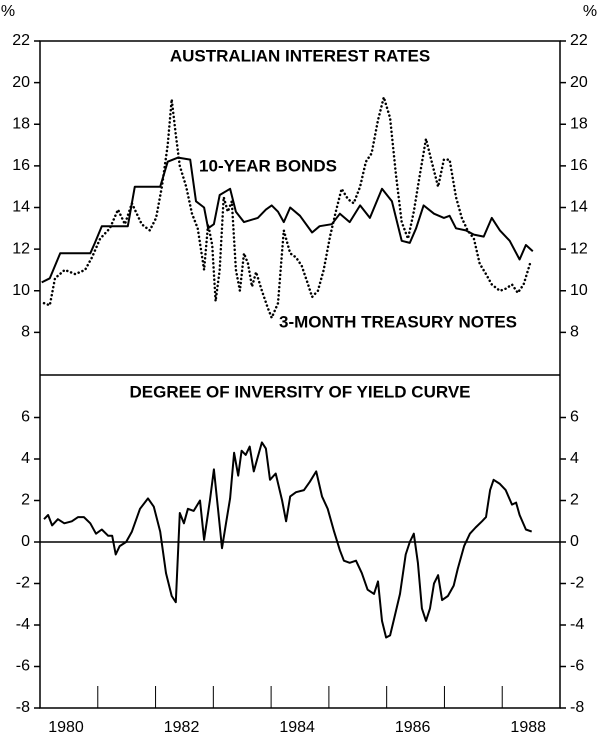 The height and width of the screenshot is (739, 600). What do you see at coordinates (398, 321) in the screenshot?
I see `series-label: 3-MONTH TREASURY NOTES` at bounding box center [398, 321].